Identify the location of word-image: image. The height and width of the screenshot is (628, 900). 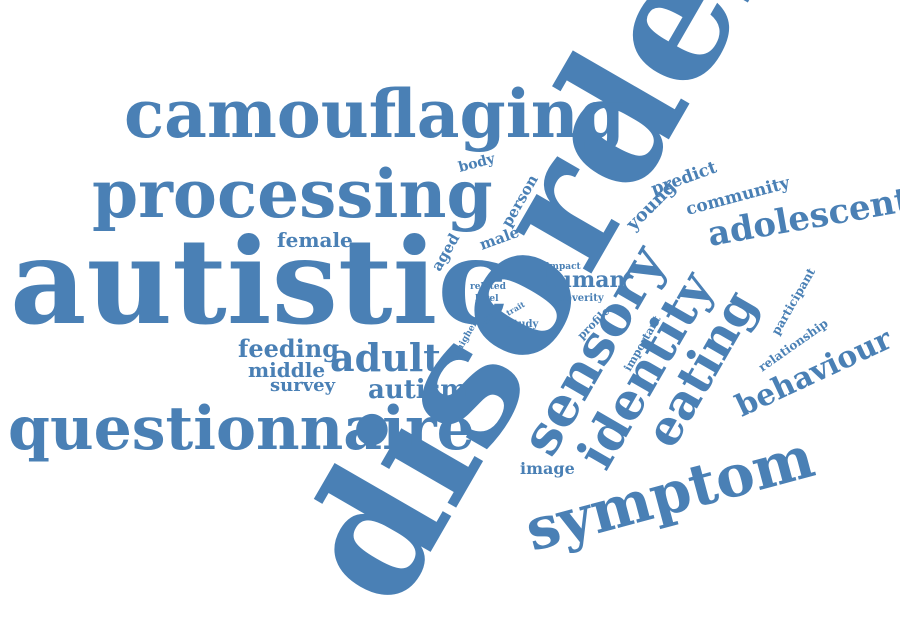
(547, 468).